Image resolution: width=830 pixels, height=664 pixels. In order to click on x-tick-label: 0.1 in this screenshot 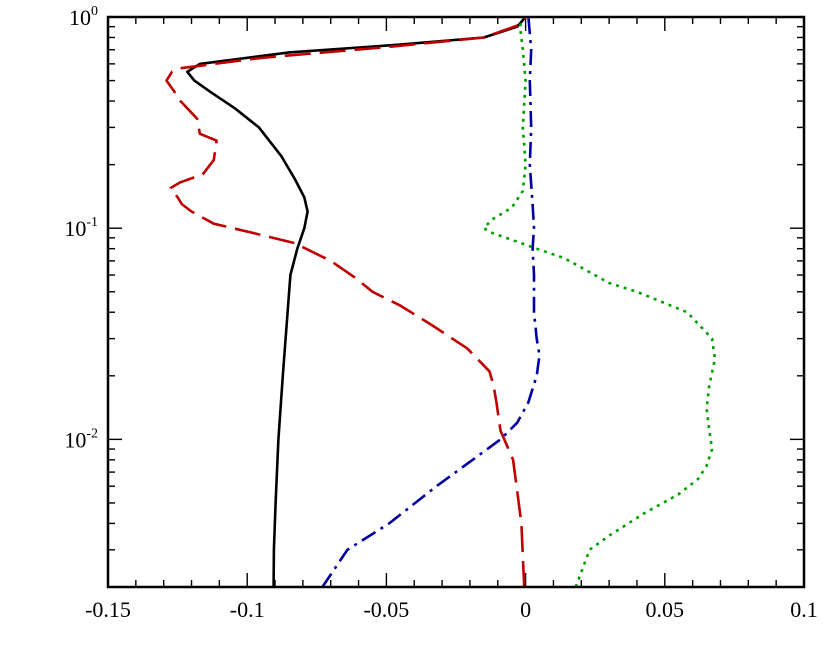, I will do `click(804, 609)`.